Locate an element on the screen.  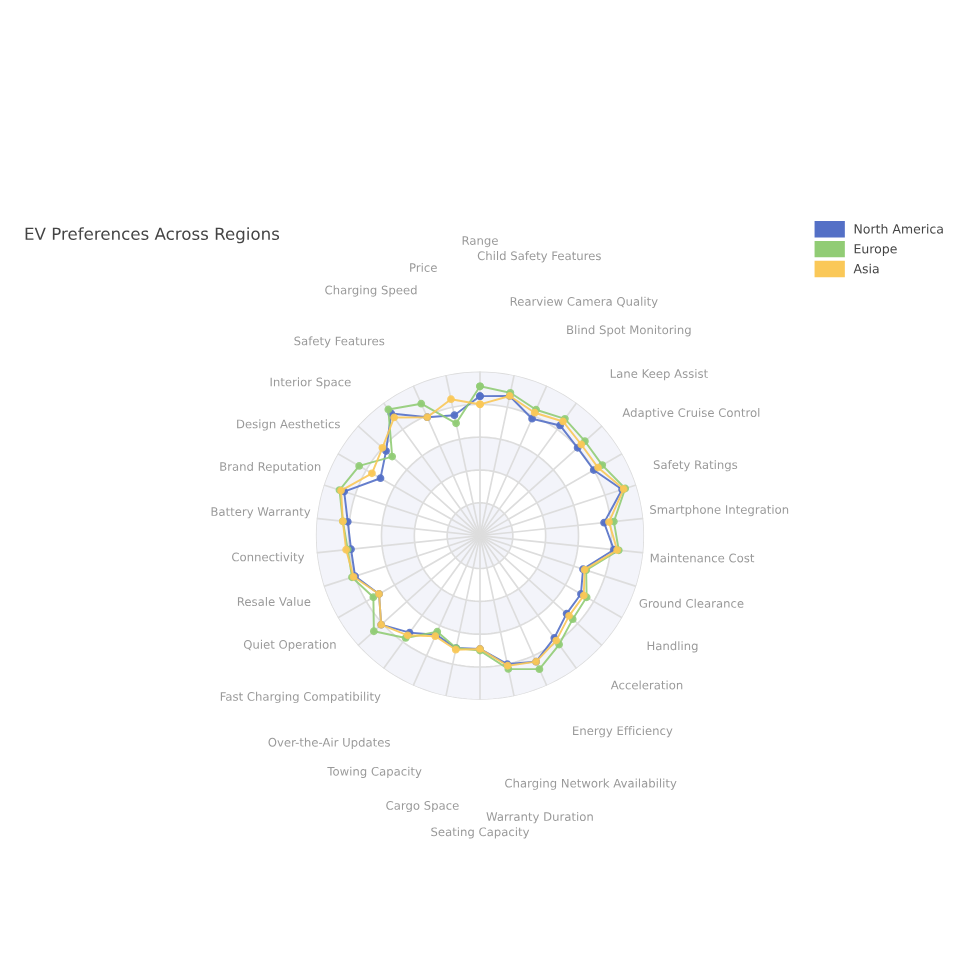
chart-title: EV Preferences Across Regions is located at coordinates (152, 235).